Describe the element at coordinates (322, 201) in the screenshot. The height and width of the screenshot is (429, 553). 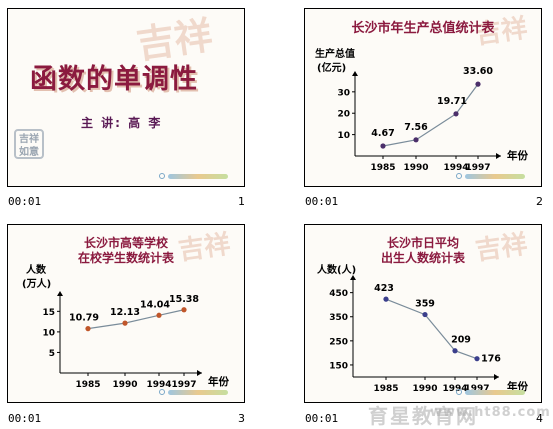
I see `slide-time-2: 00:01` at that location.